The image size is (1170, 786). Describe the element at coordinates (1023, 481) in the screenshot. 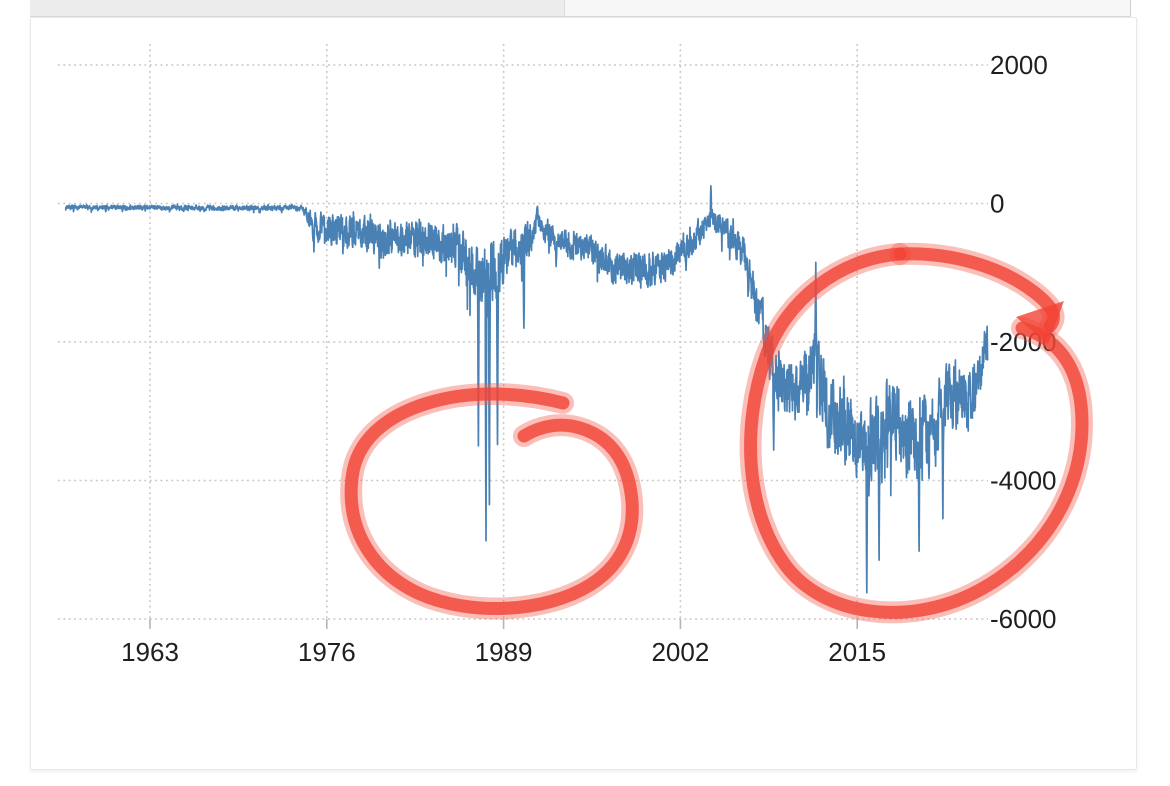

I see `y-tick-label: -4000` at that location.